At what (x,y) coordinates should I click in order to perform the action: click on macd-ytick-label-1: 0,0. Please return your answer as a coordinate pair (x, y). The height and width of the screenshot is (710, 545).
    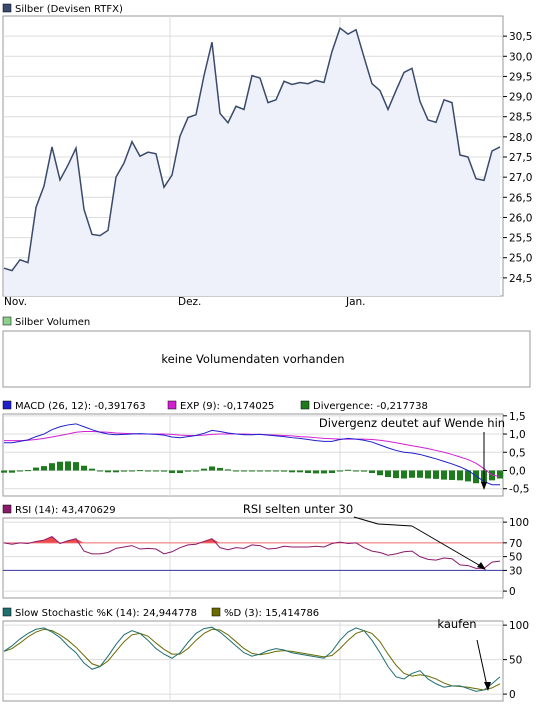
    Looking at the image, I should click on (517, 471).